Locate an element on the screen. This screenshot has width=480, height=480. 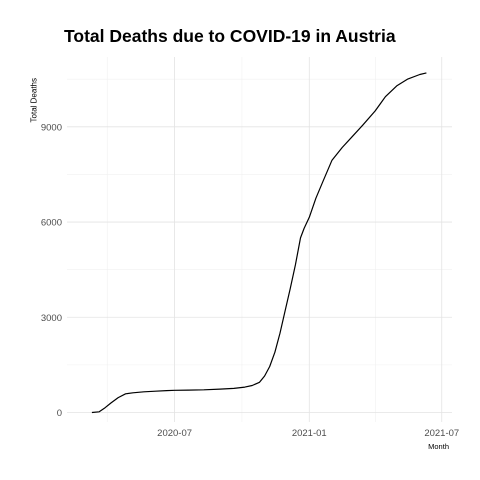
x-axis-label: Month is located at coordinates (438, 446).